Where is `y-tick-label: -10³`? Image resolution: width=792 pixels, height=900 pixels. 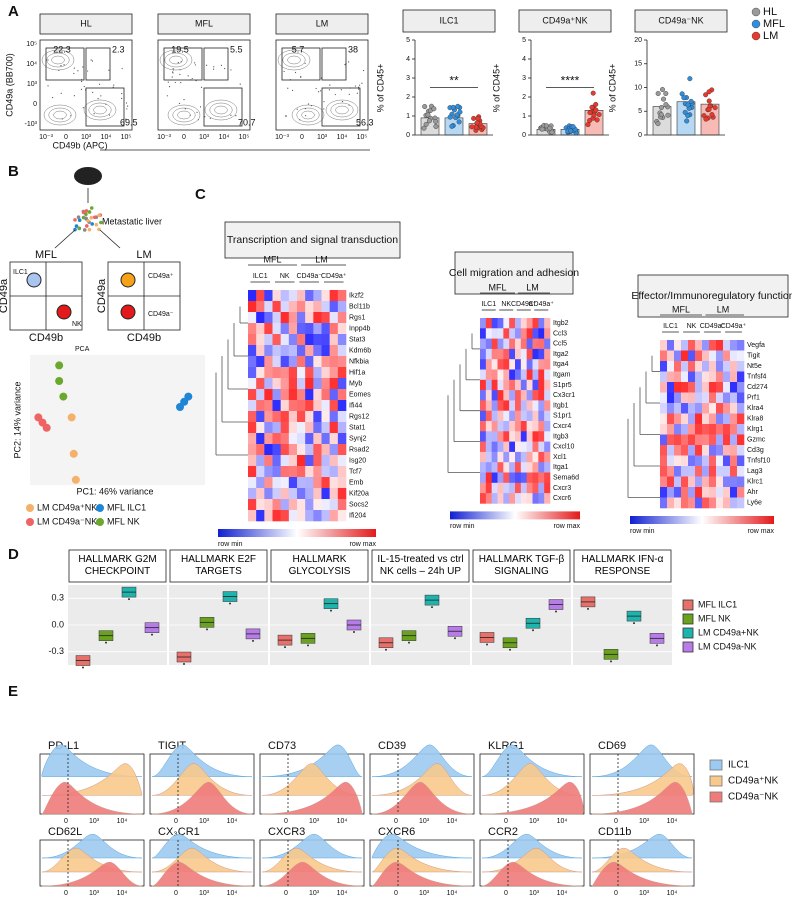 y-tick-label: -10³ is located at coordinates (31, 124).